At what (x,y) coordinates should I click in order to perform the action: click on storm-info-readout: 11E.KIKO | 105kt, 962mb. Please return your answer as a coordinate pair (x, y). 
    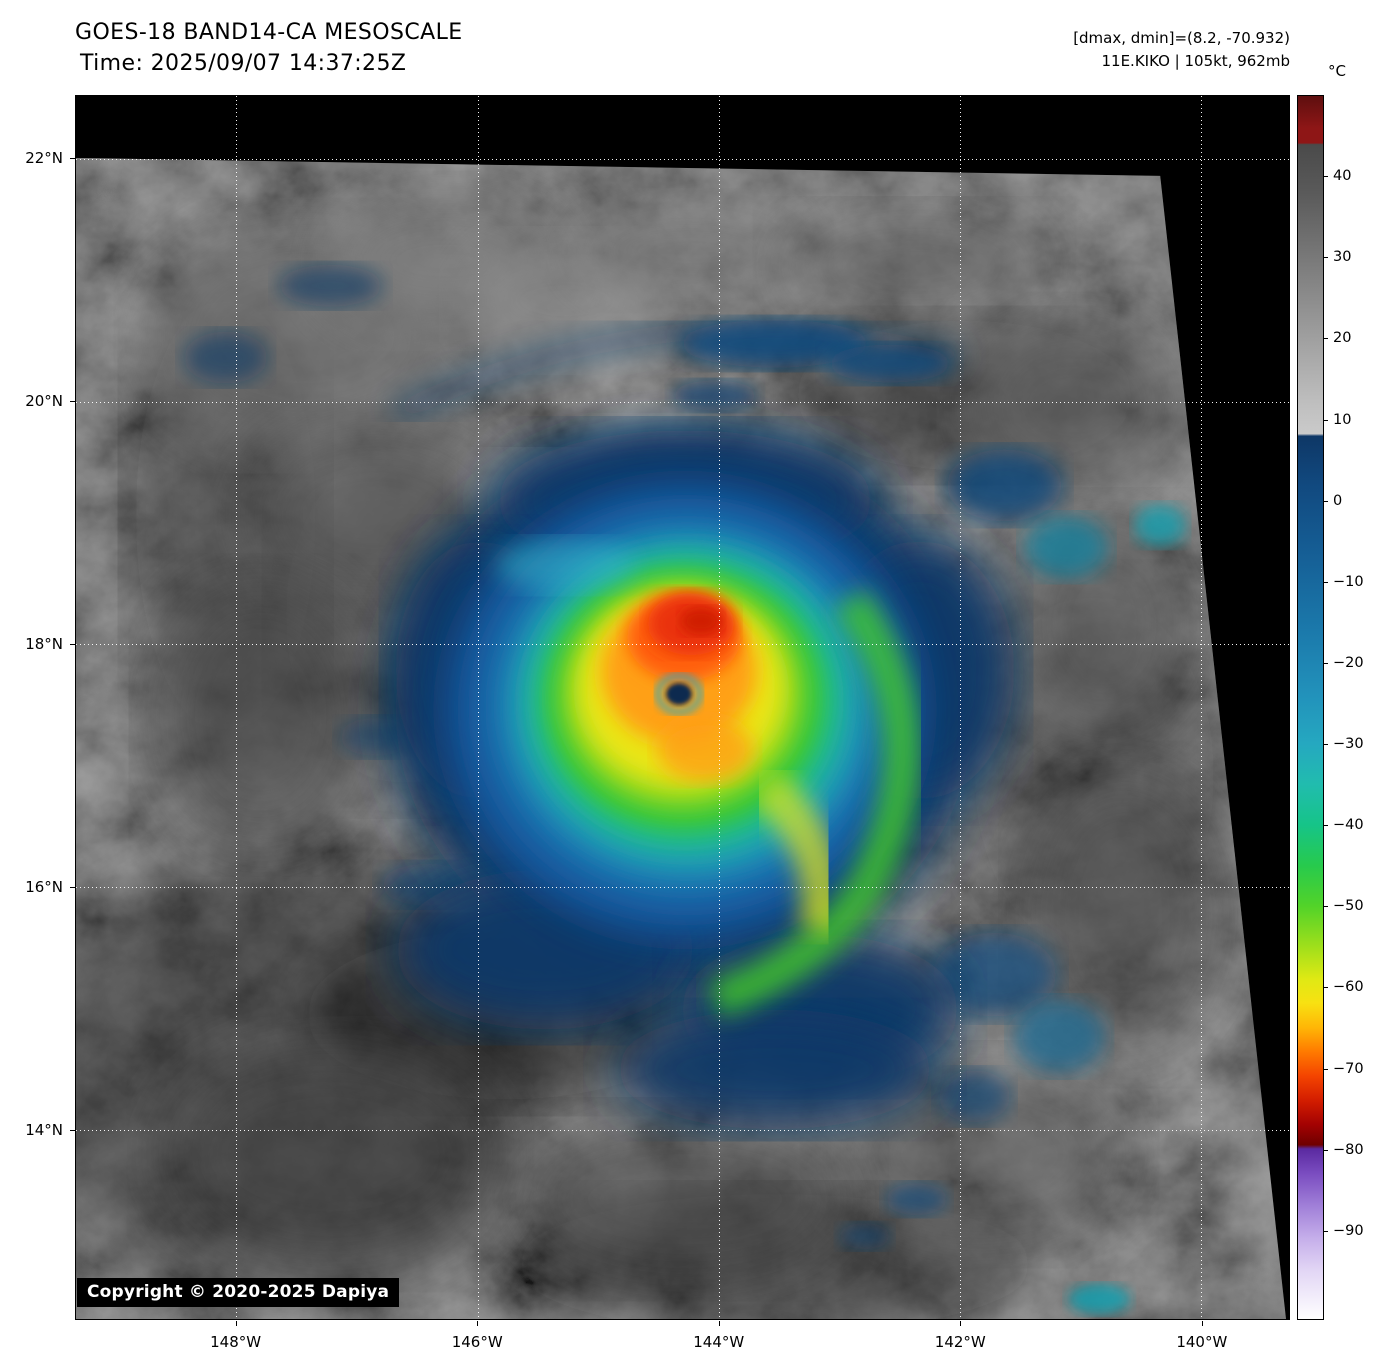
    Looking at the image, I should click on (1195, 61).